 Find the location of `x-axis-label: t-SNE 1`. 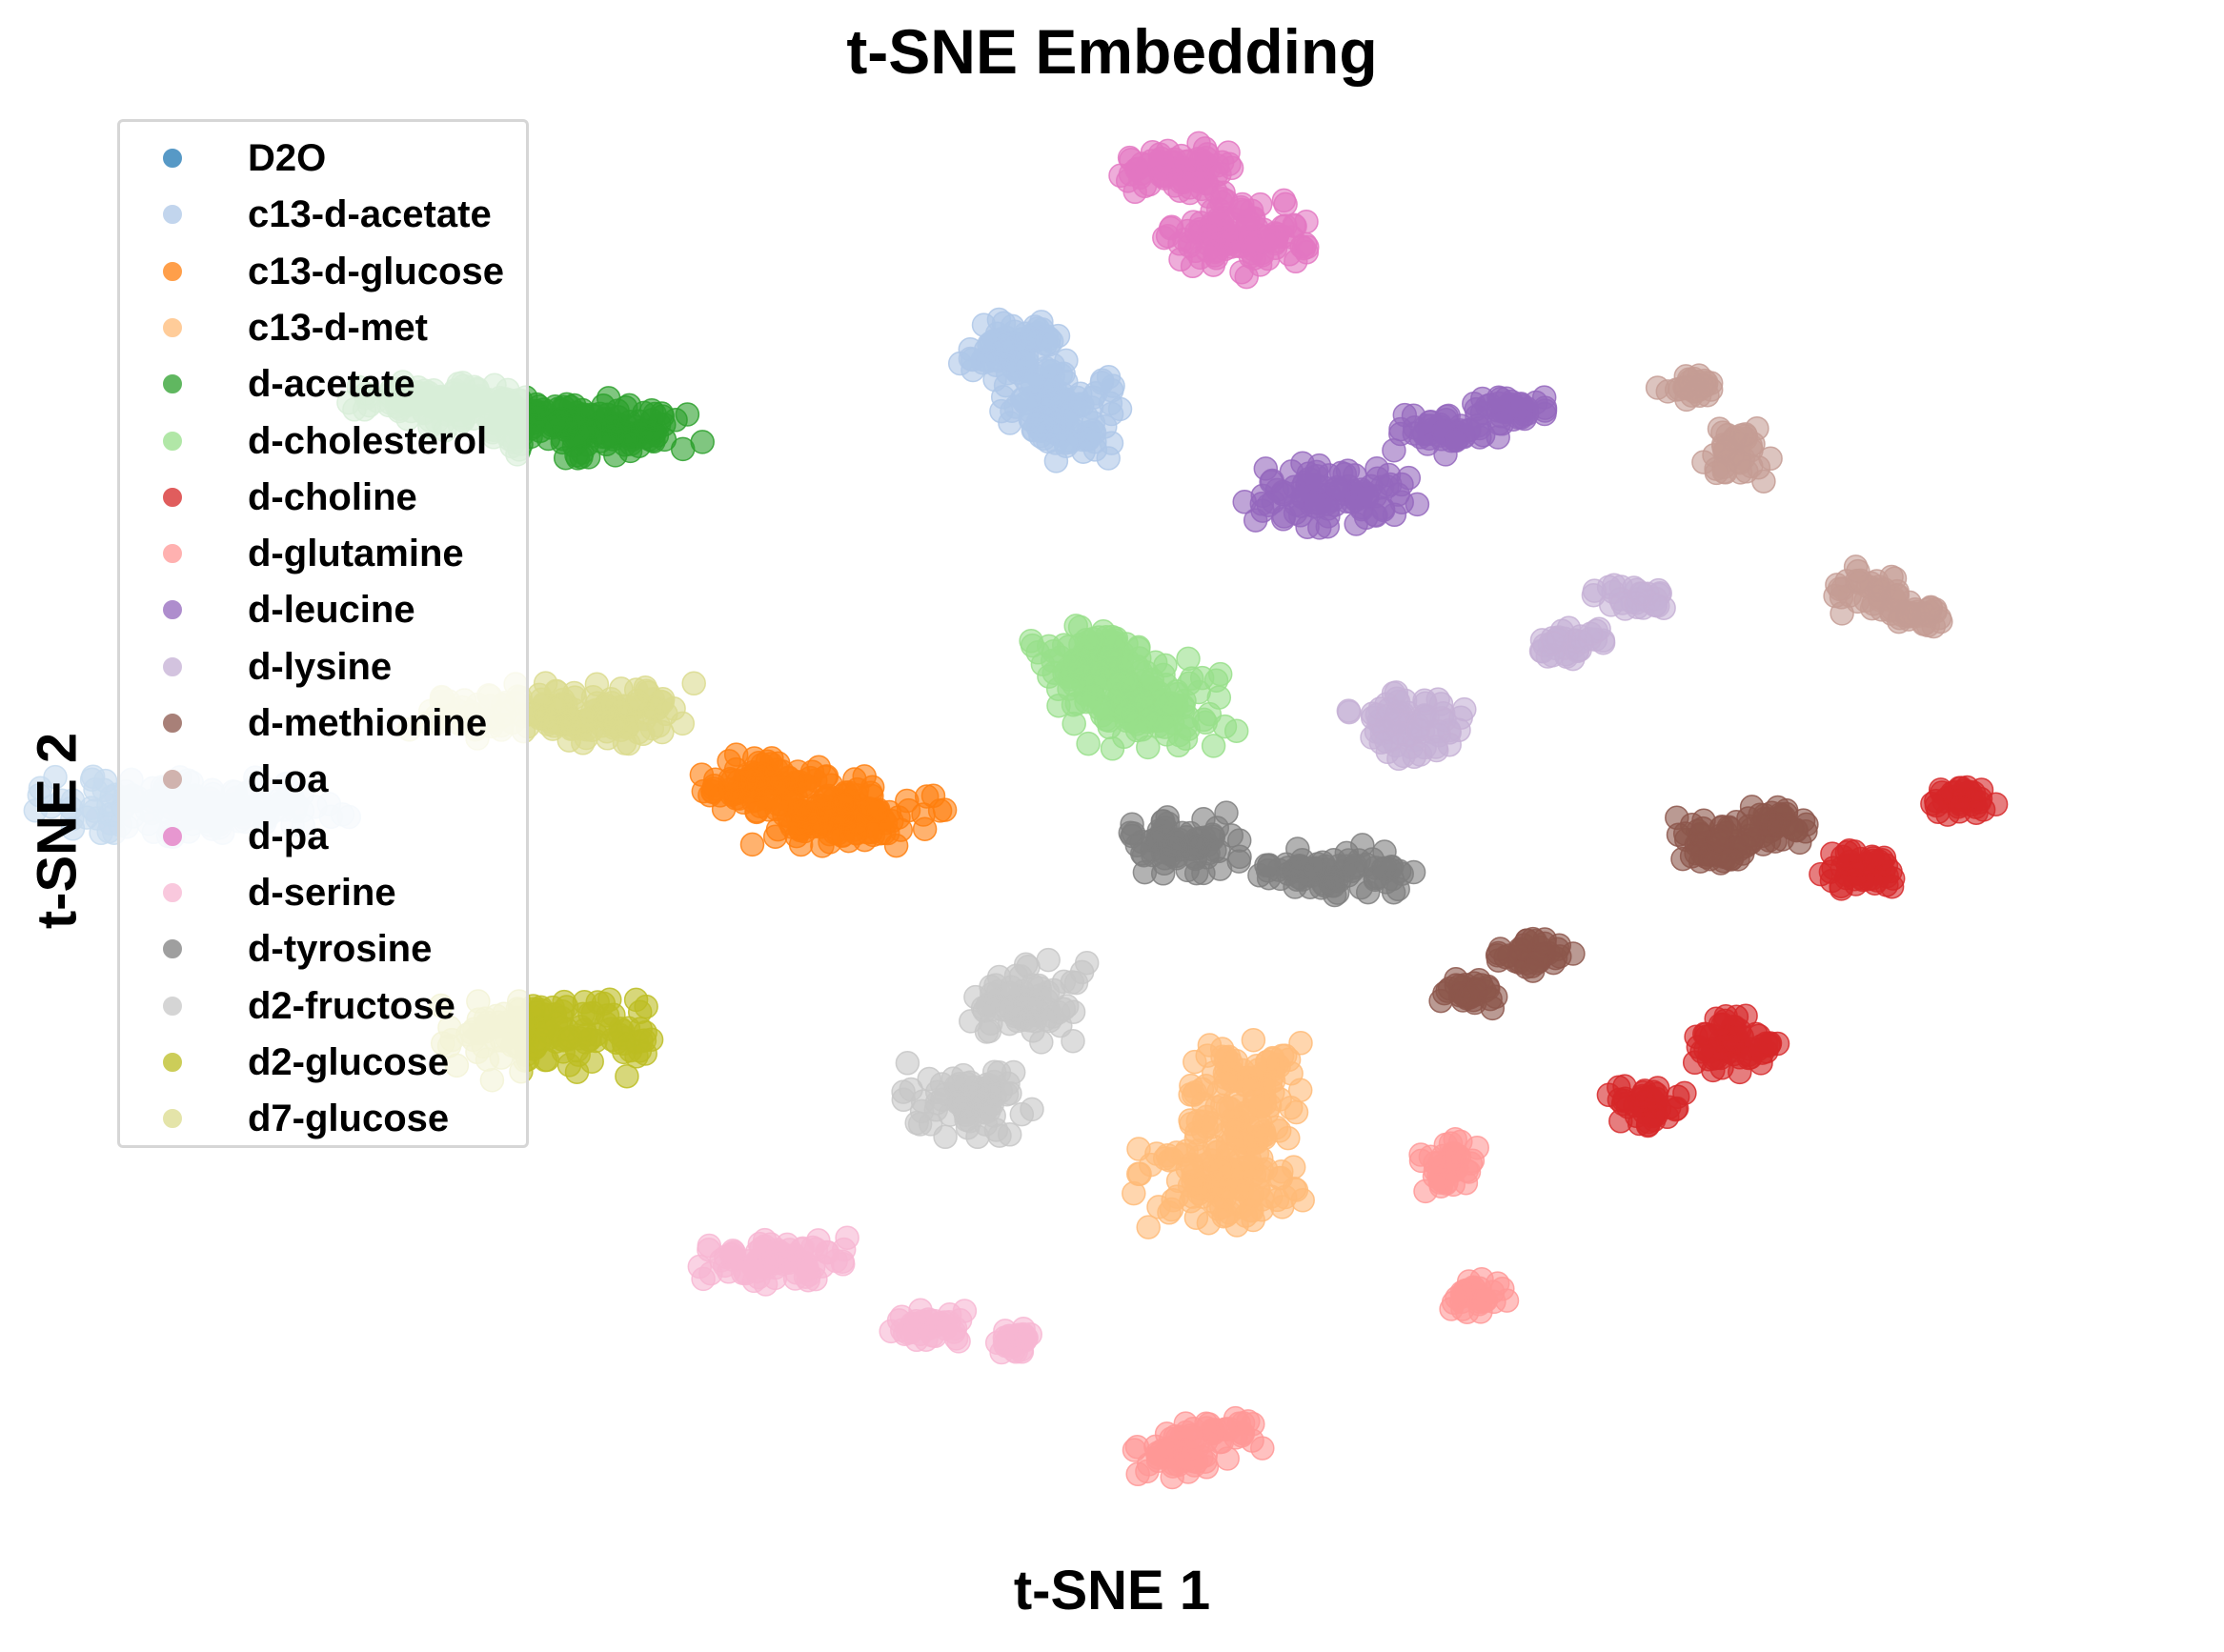

x-axis-label: t-SNE 1 is located at coordinates (1112, 1591).